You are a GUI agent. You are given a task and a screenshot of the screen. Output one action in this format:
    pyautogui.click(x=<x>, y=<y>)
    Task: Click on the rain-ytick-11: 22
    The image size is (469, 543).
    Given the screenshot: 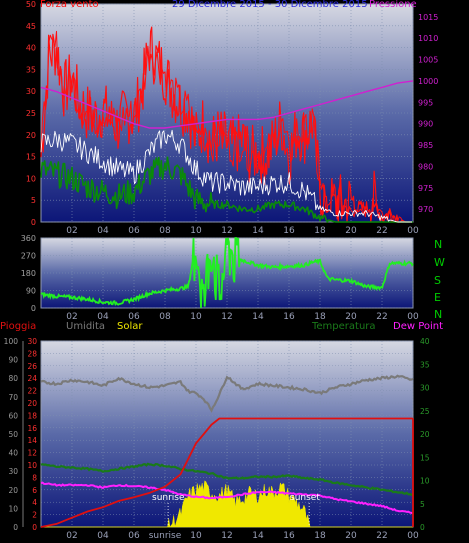 What is the action you would take?
    pyautogui.click(x=32, y=391)
    